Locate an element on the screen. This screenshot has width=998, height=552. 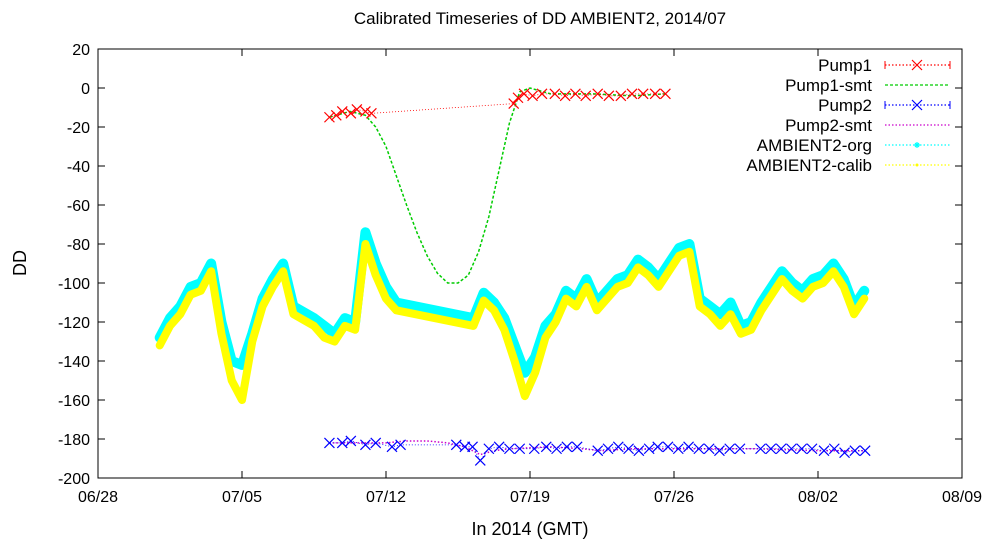
legend-label: Pump2-smt is located at coordinates (828, 125).